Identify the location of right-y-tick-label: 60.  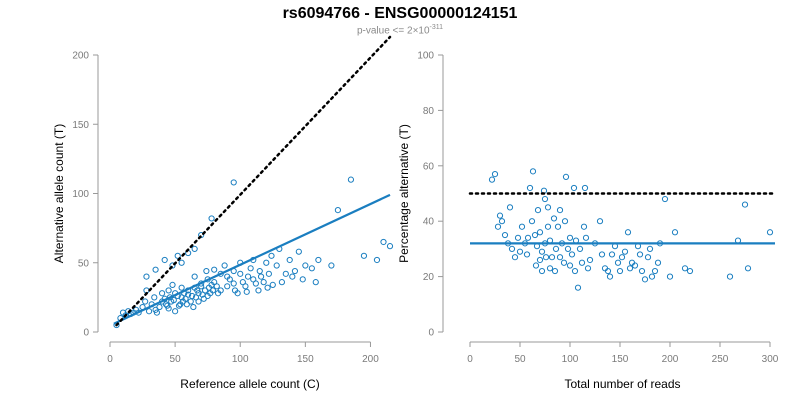
(429, 166).